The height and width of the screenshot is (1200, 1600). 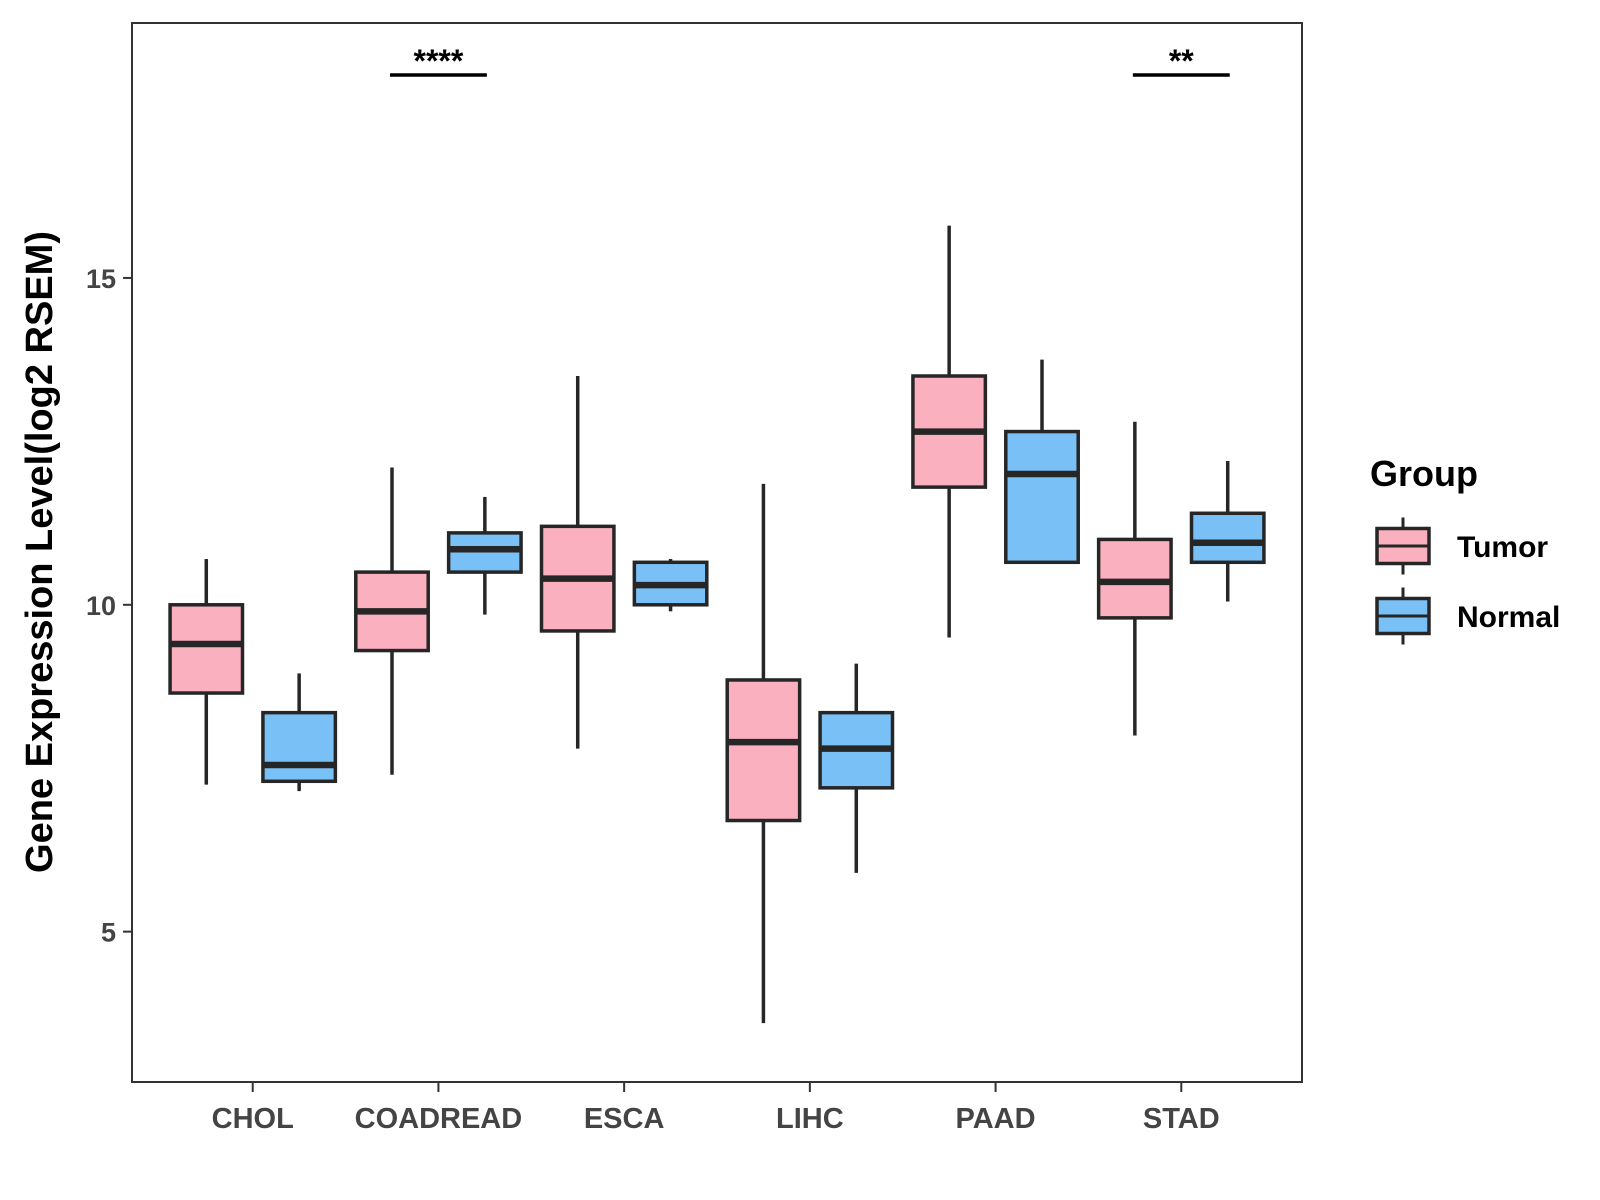 What do you see at coordinates (101, 279) in the screenshot?
I see `y-tick-label: 15` at bounding box center [101, 279].